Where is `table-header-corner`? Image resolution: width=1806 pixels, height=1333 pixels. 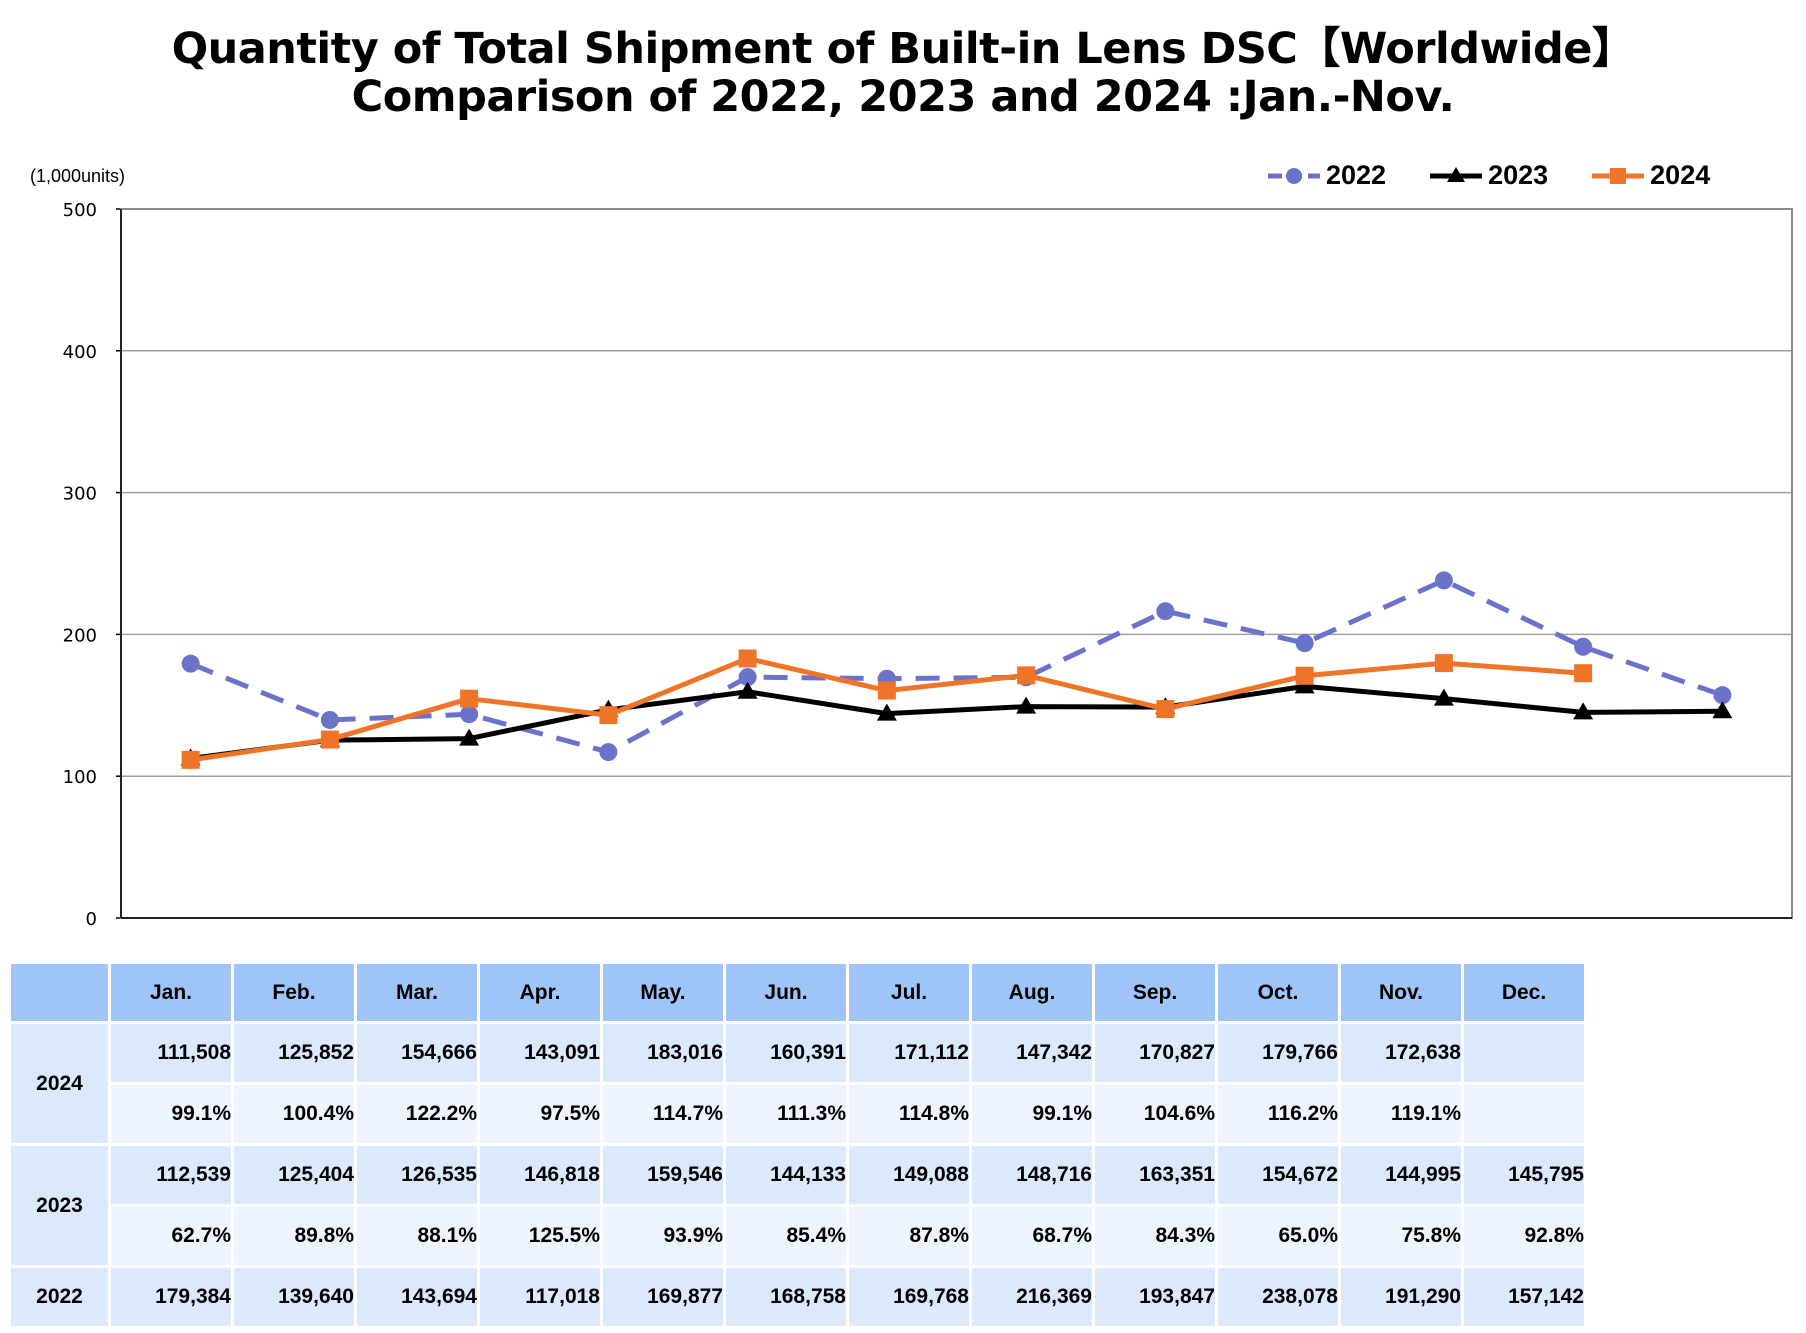
table-header-corner is located at coordinates (59, 992).